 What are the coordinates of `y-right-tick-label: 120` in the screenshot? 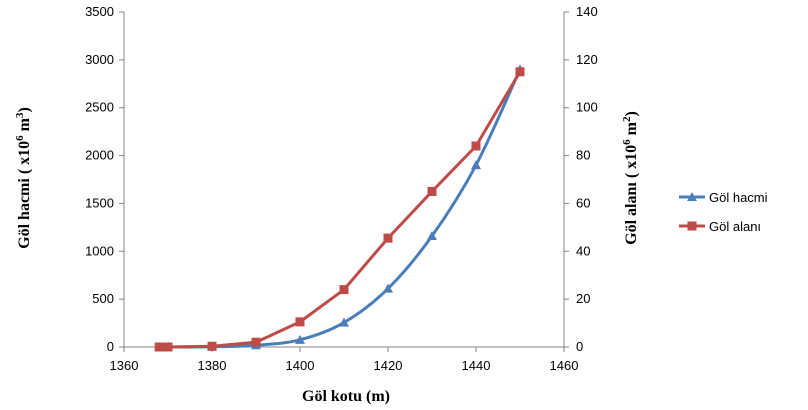 It's located at (587, 59).